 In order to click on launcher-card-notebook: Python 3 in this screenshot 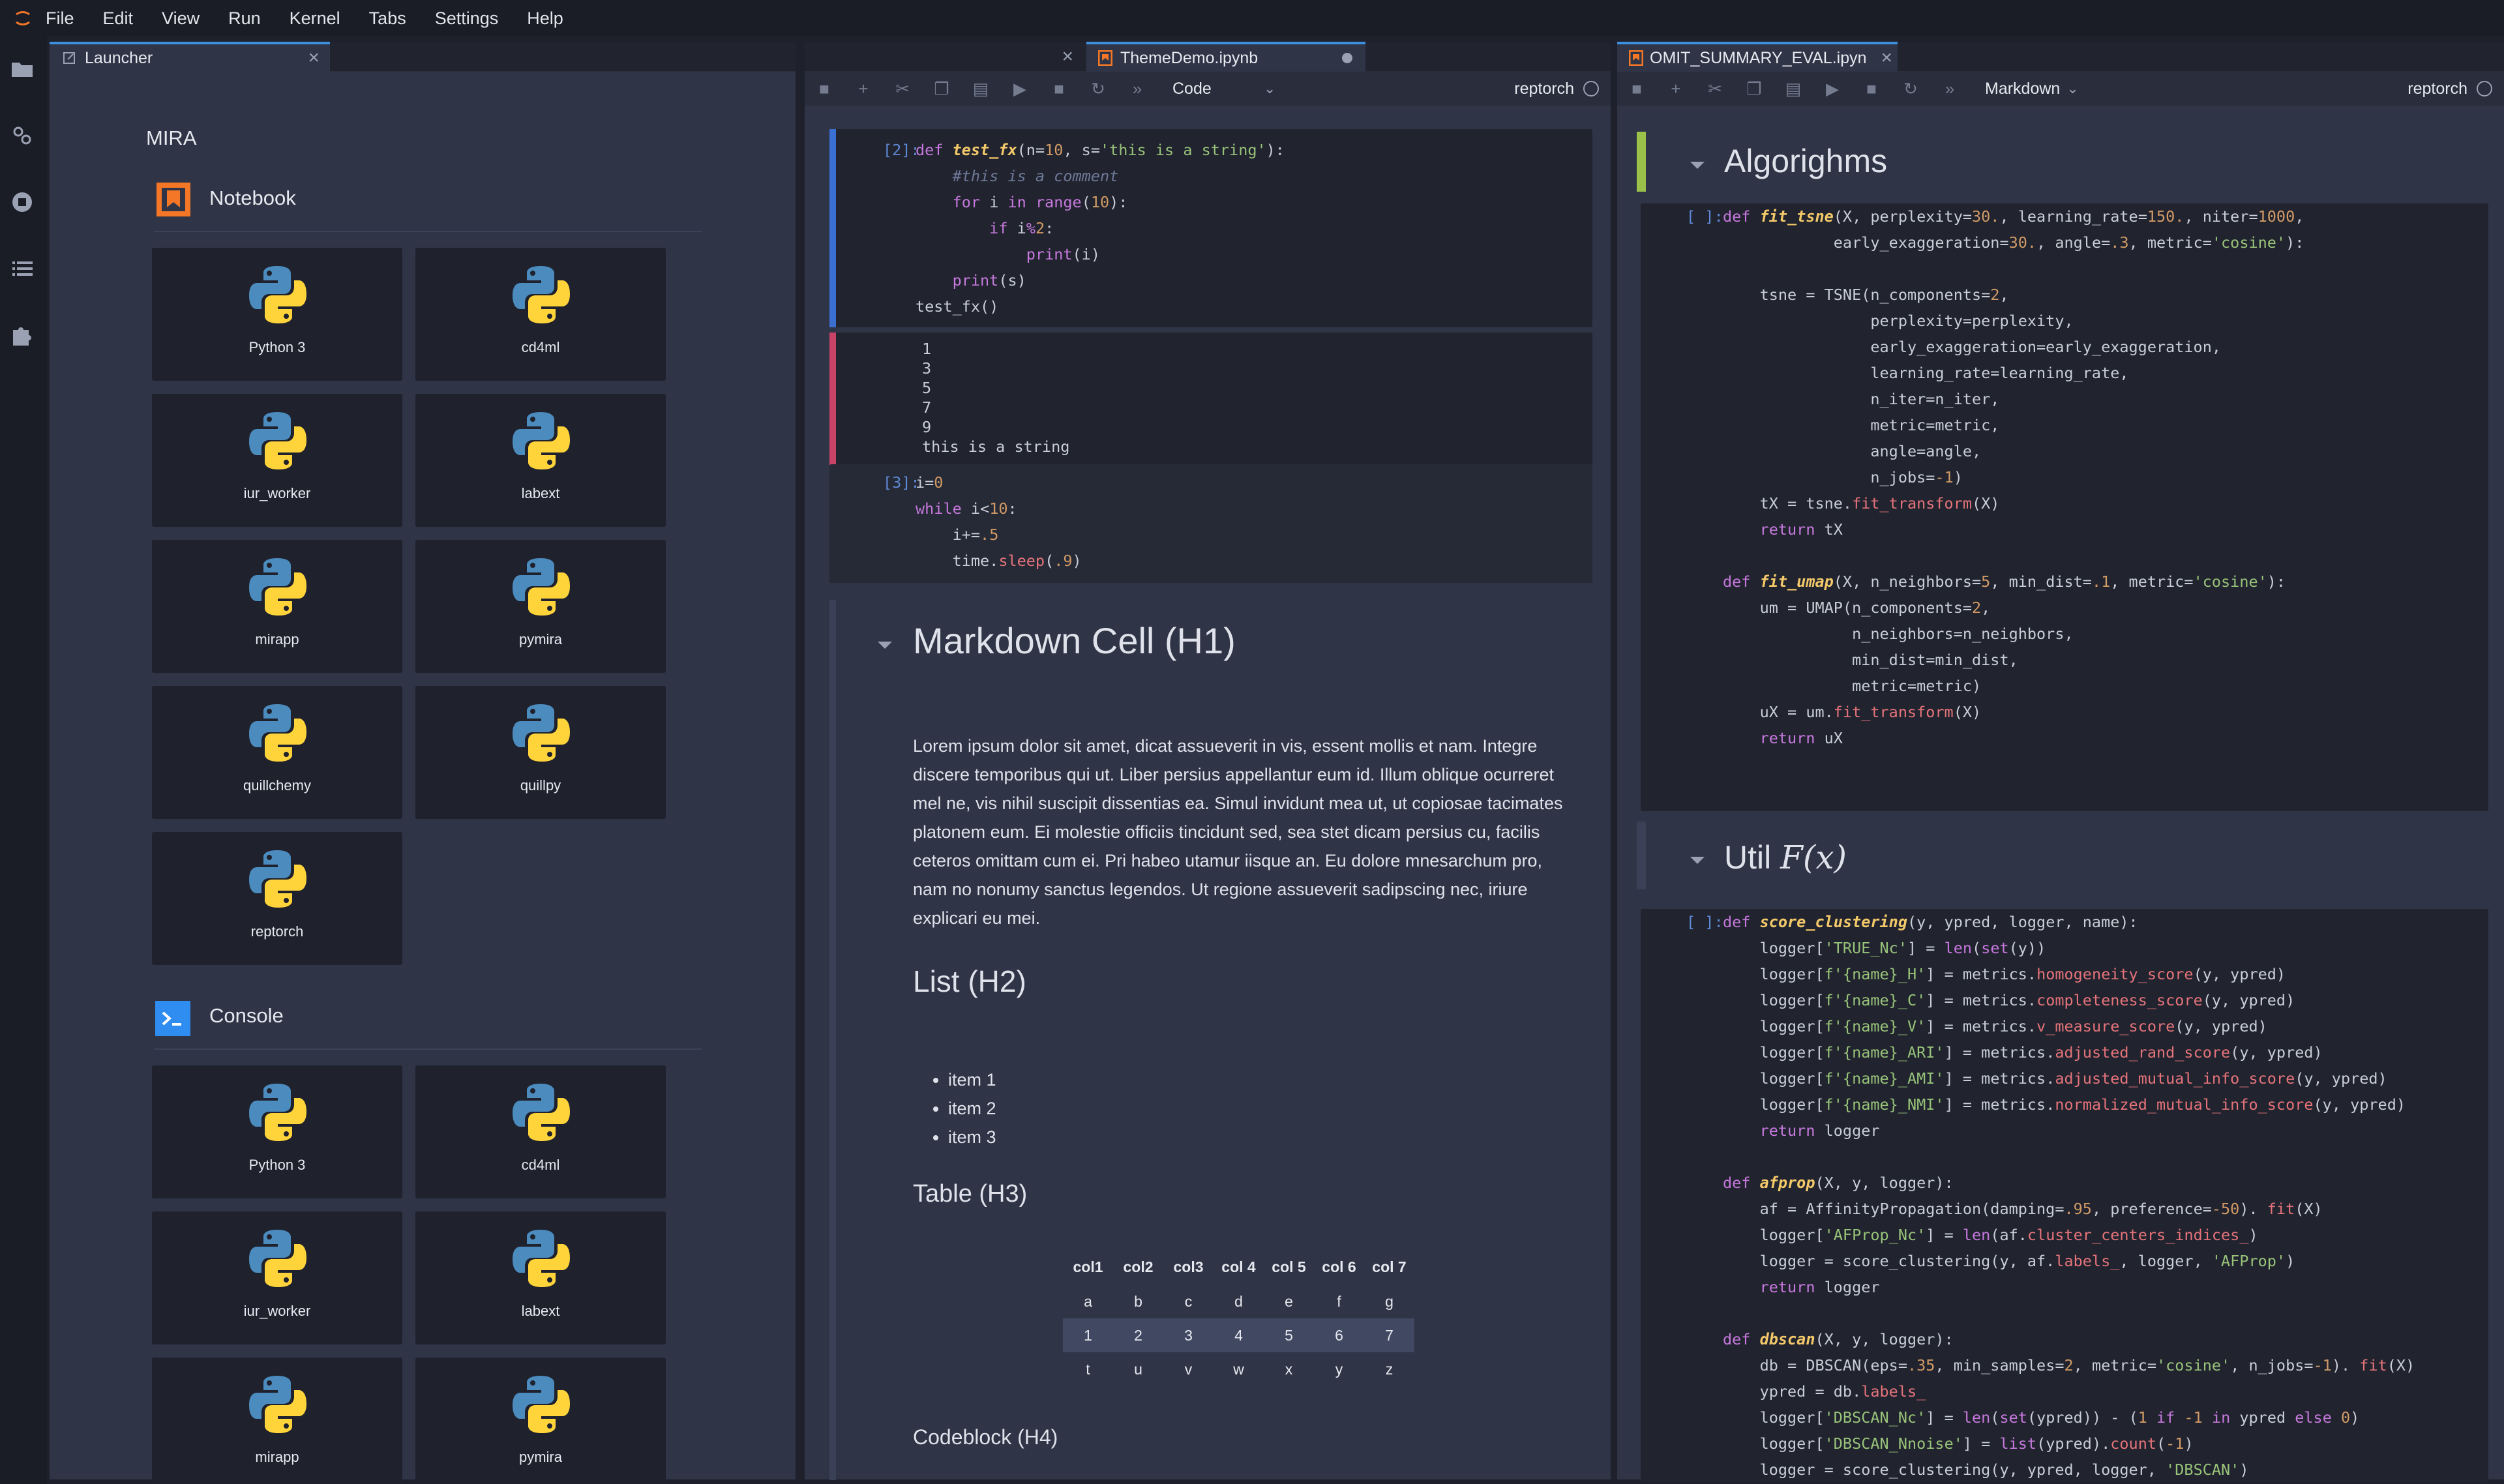, I will do `click(277, 314)`.